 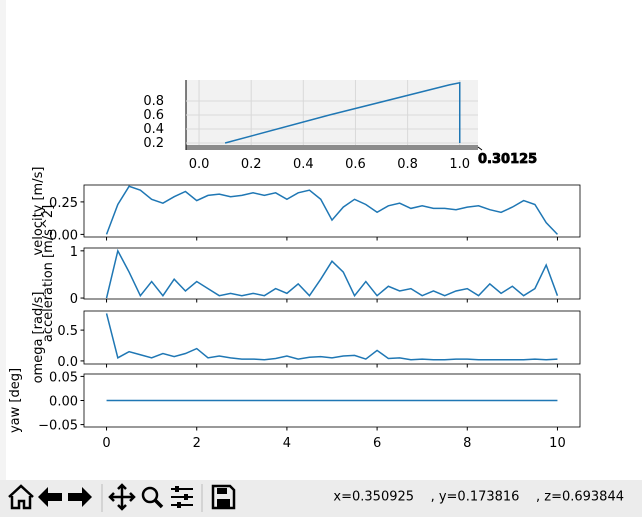 I want to click on y-tick-label: 0.5, so click(x=67, y=331).